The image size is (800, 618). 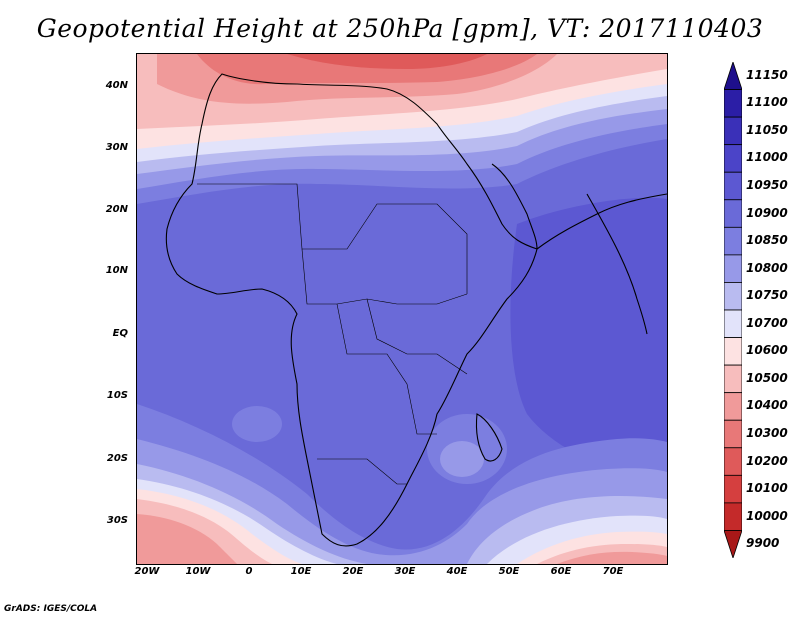 What do you see at coordinates (51, 609) in the screenshot?
I see `grads-credit: GrADS: IGES/COLA` at bounding box center [51, 609].